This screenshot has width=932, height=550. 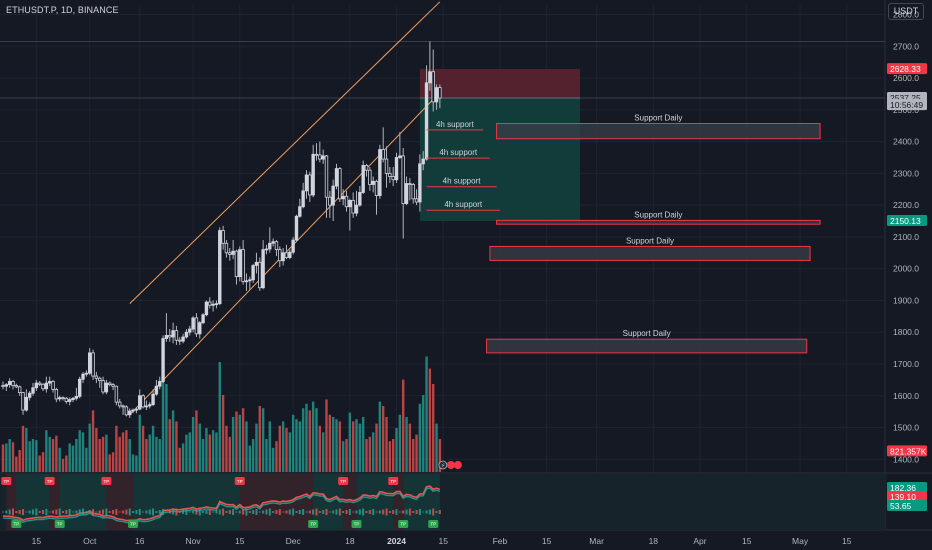 I want to click on short-position-tool, so click(x=499, y=145).